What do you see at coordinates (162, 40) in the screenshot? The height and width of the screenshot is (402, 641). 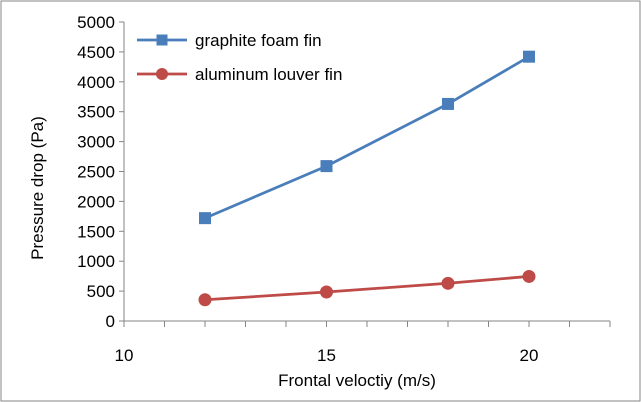 I see `legend-marker-square` at bounding box center [162, 40].